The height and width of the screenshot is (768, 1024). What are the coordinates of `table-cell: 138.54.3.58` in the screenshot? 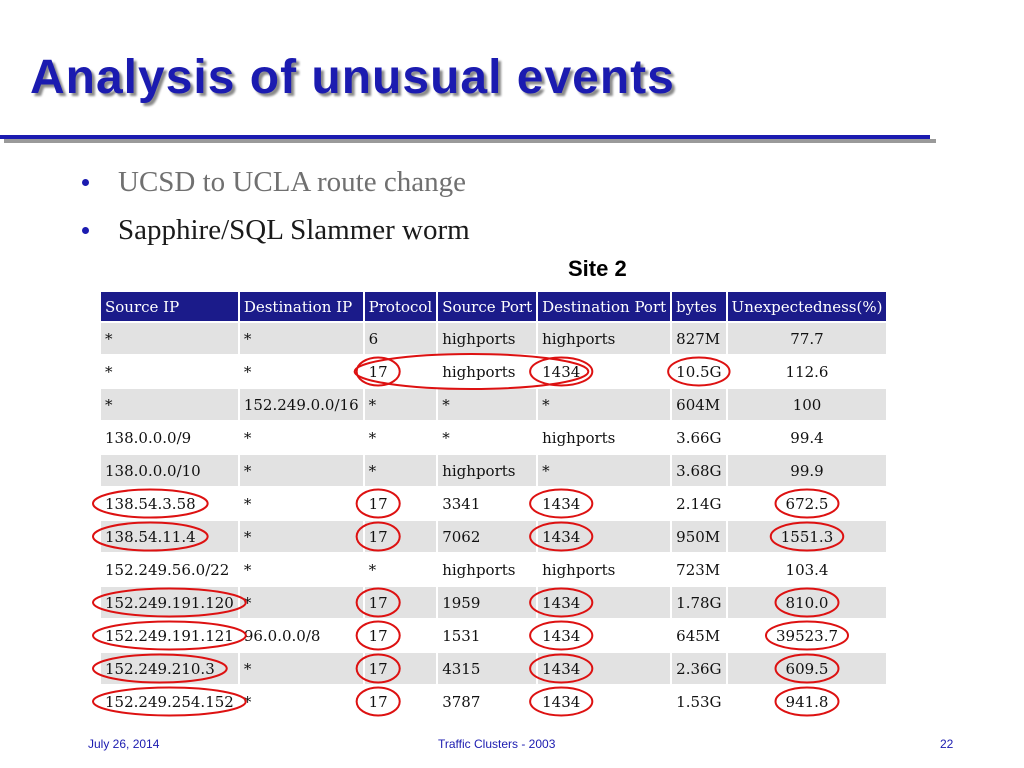 It's located at (169, 503).